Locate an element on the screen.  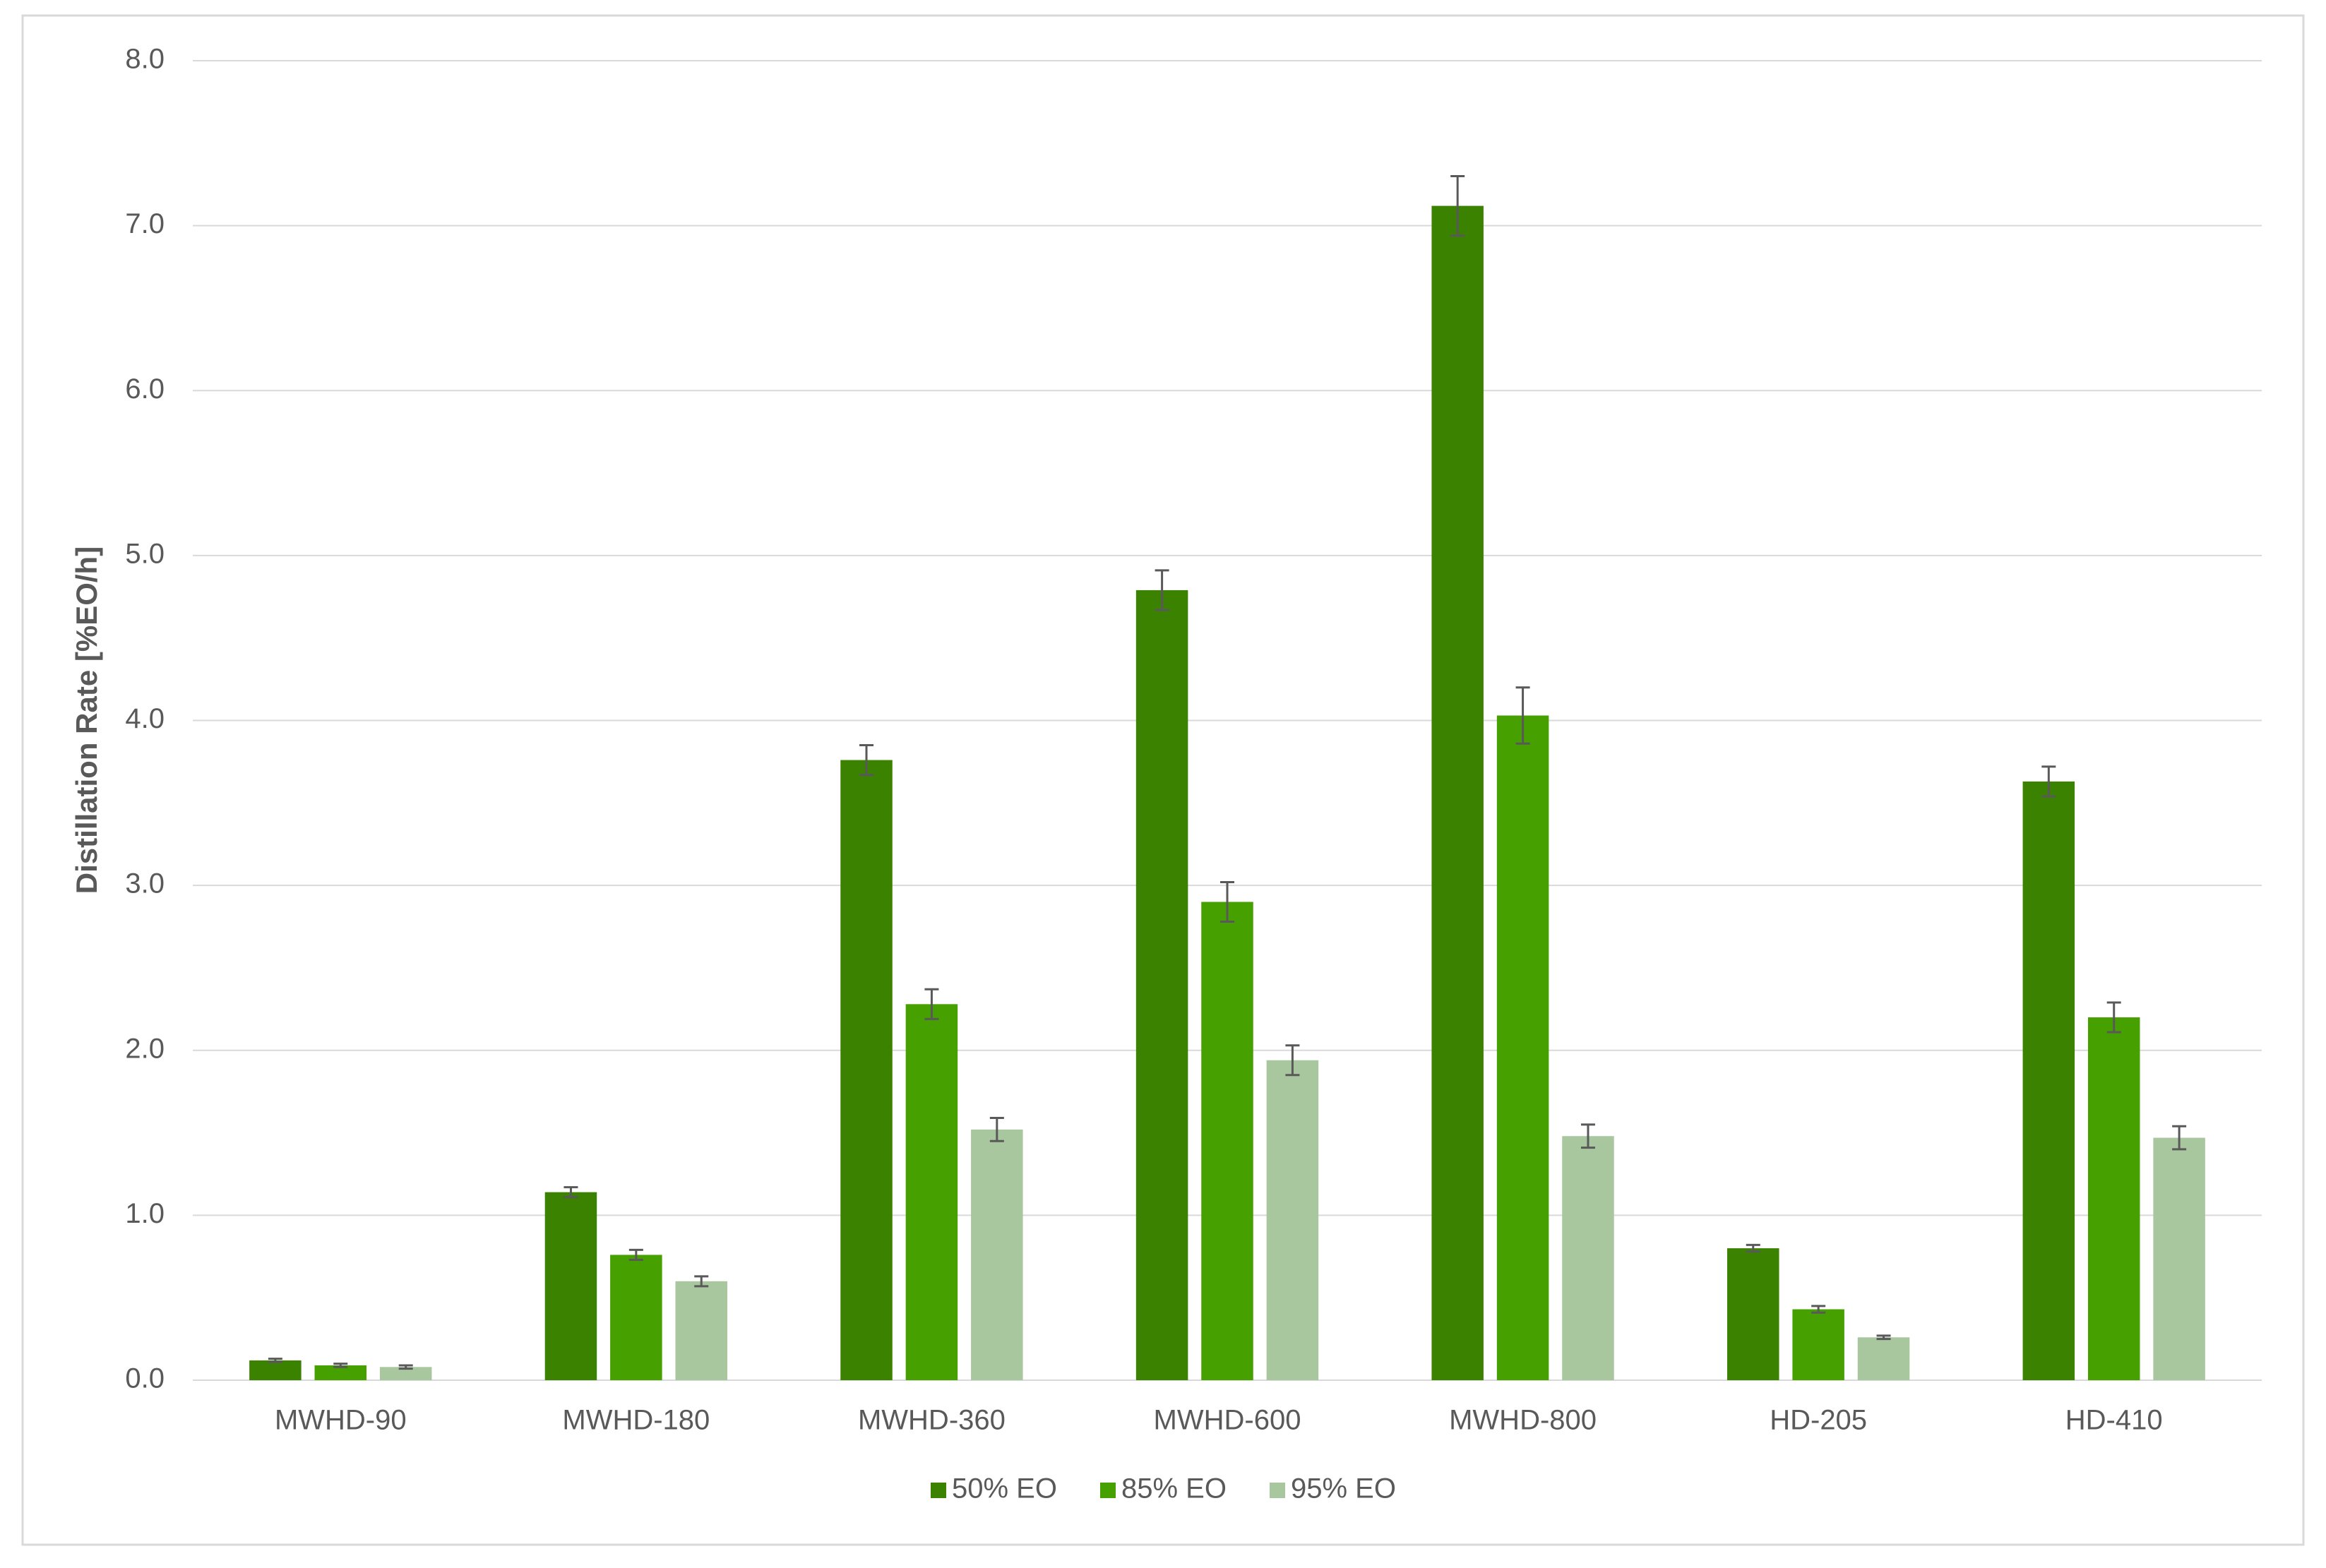
y-tick-label: 5.0 is located at coordinates (145, 553).